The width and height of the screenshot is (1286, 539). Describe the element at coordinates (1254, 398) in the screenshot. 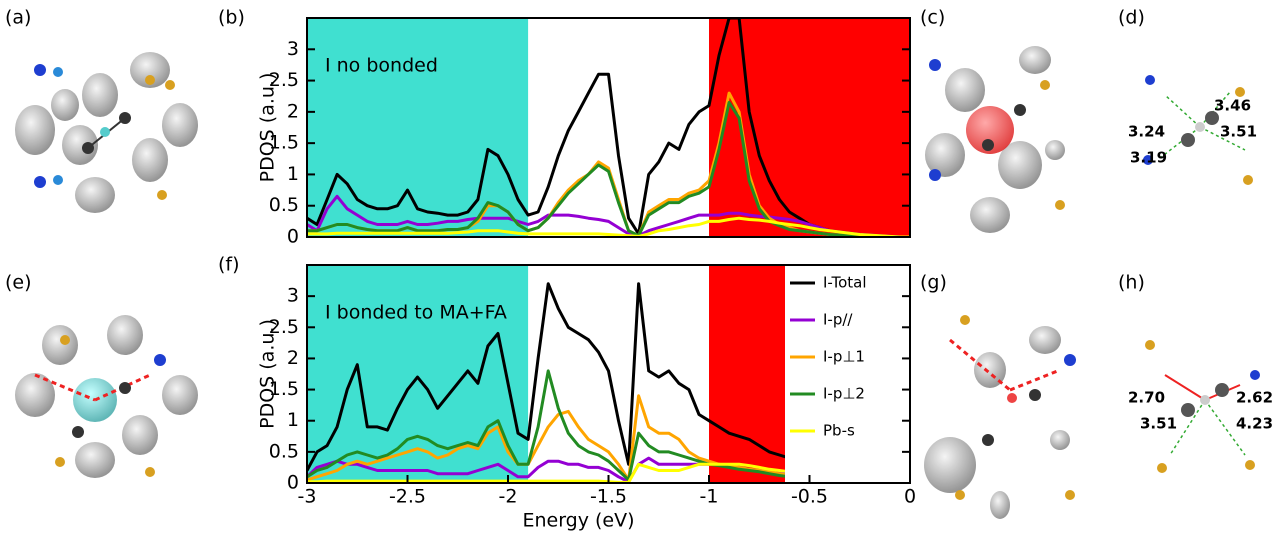

I see `distance-label: 2.62` at that location.